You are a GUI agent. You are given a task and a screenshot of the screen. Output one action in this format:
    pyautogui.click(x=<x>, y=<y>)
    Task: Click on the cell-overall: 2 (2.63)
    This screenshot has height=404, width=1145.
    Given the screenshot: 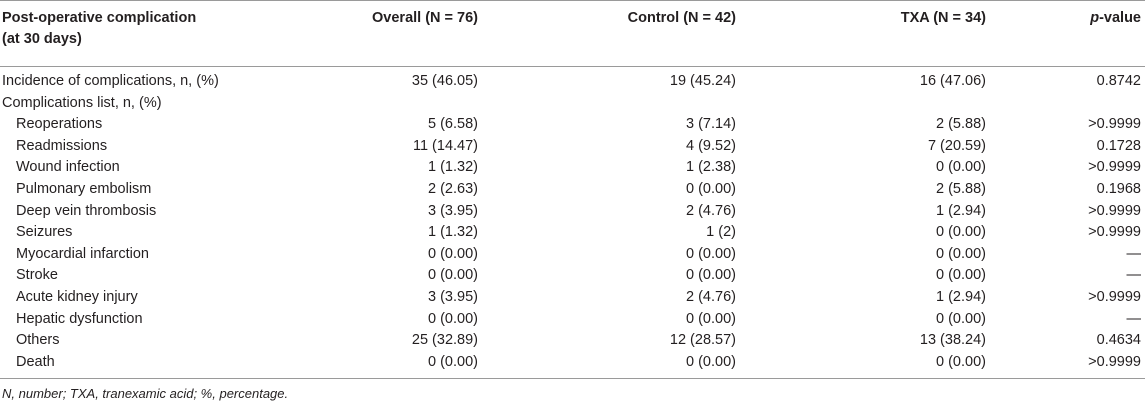 What is the action you would take?
    pyautogui.click(x=453, y=189)
    